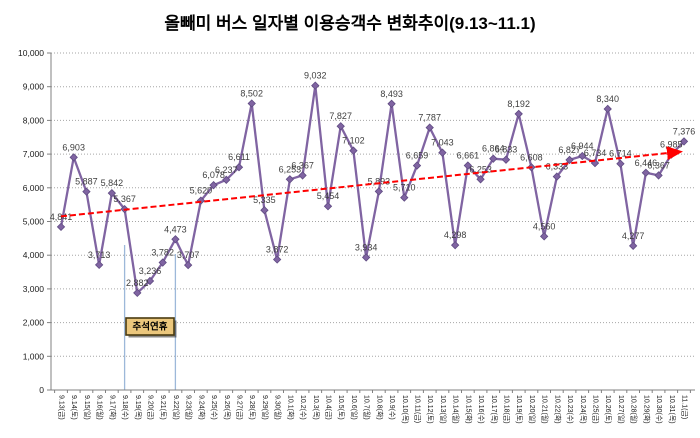 The width and height of the screenshot is (700, 438). Describe the element at coordinates (620, 154) in the screenshot. I see `data-label: 6,714` at that location.